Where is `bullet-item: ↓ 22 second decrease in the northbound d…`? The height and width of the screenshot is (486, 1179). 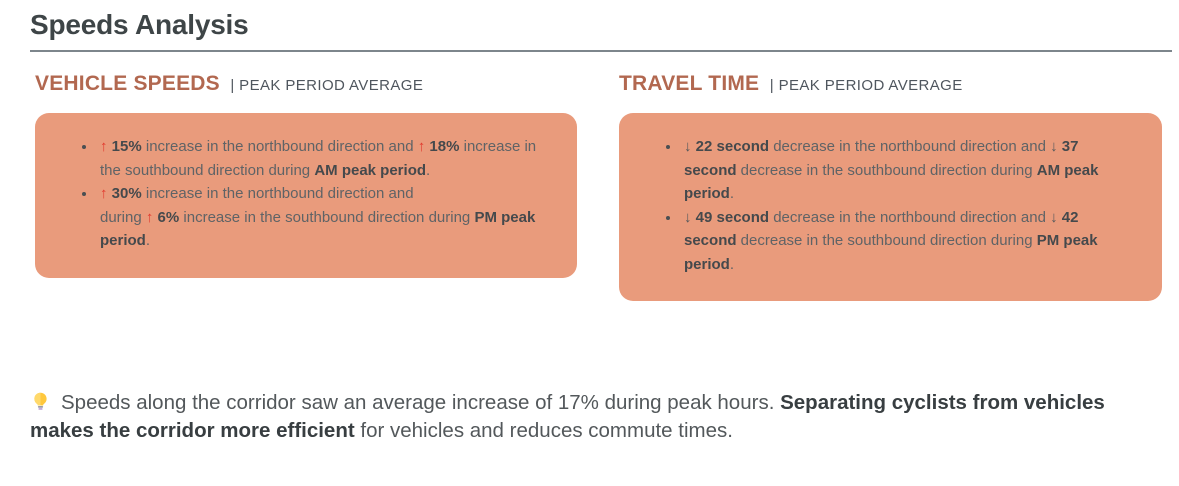
bullet-item: ↓ 22 second decrease in the northbound d… is located at coordinates (907, 170).